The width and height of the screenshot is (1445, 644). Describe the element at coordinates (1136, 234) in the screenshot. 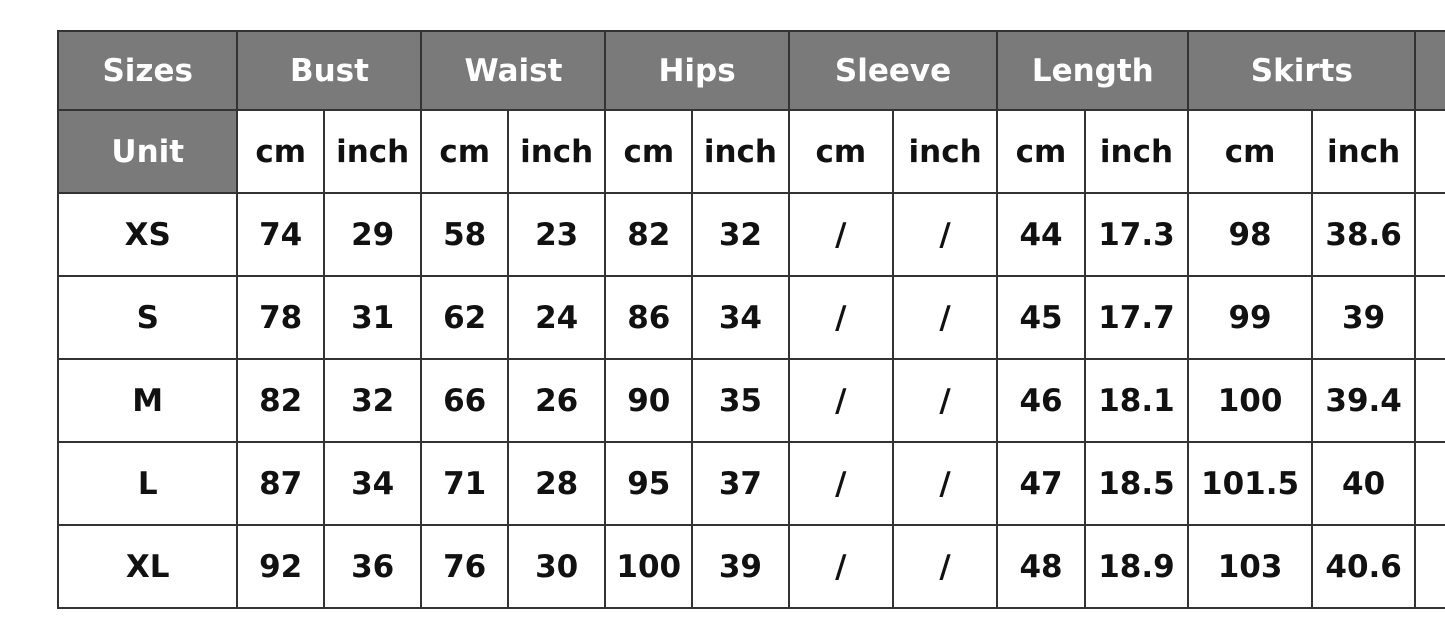

I see `value-cell: 17.3` at that location.